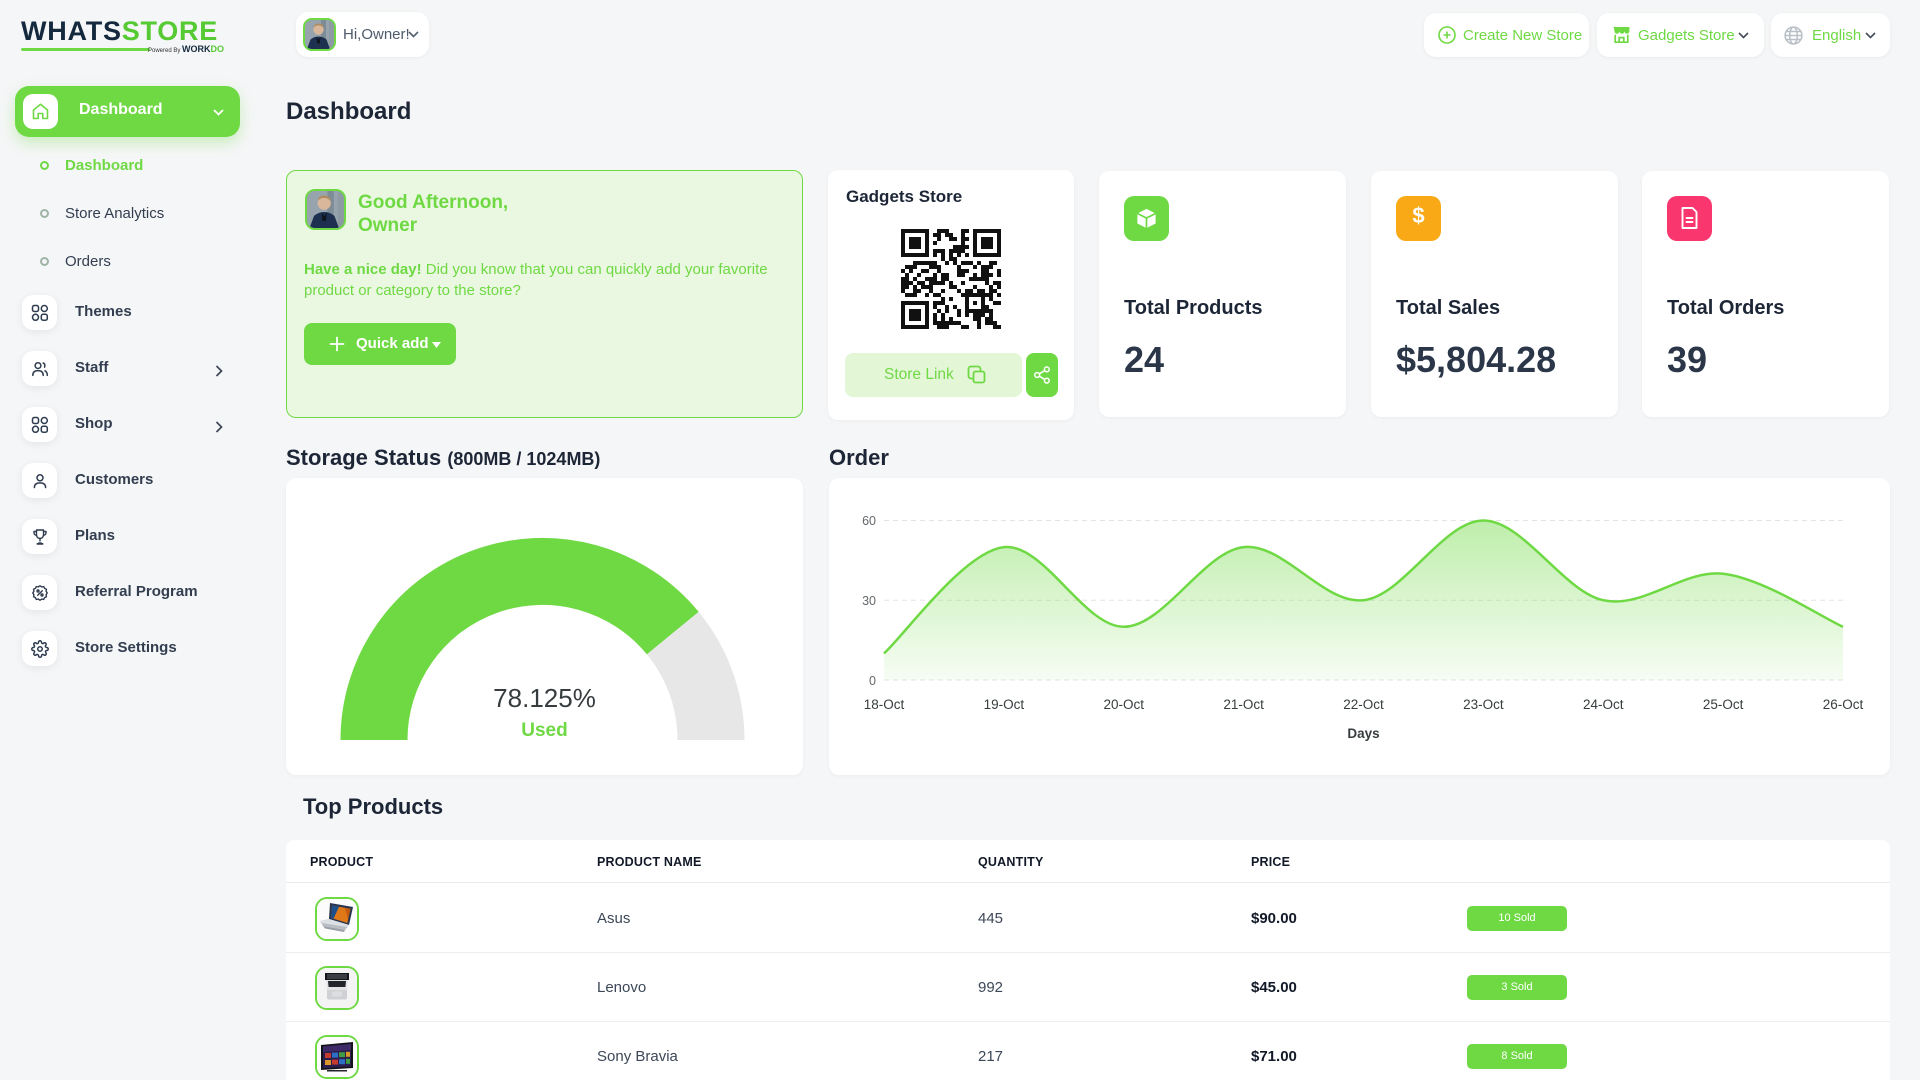  What do you see at coordinates (872, 681) in the screenshot?
I see `svg-text: 0` at bounding box center [872, 681].